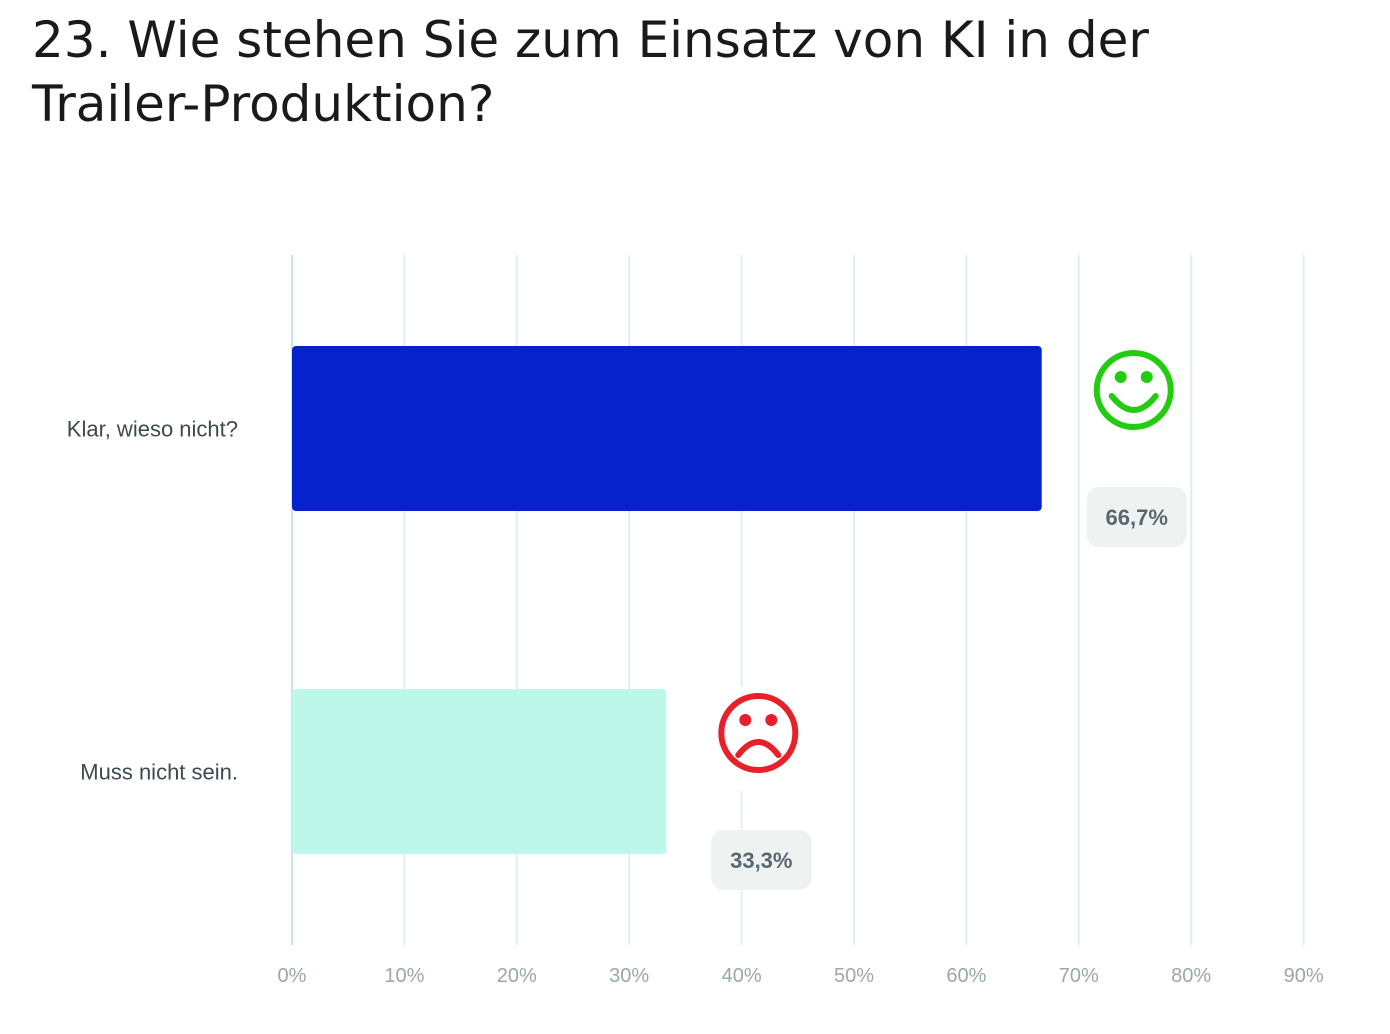 This screenshot has width=1390, height=1034. I want to click on x-tick-label: 10%, so click(404, 976).